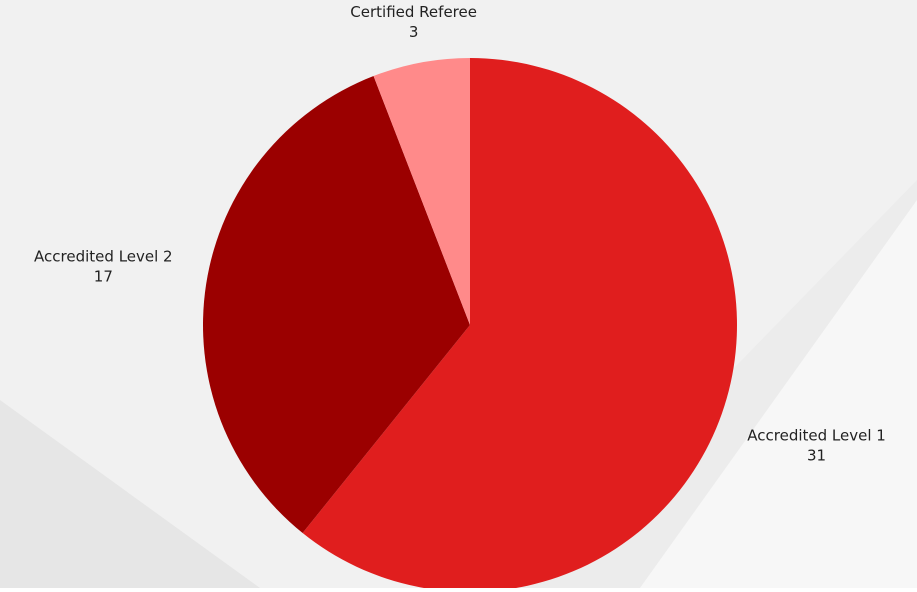  What do you see at coordinates (414, 32) in the screenshot?
I see `slice-value: 3` at bounding box center [414, 32].